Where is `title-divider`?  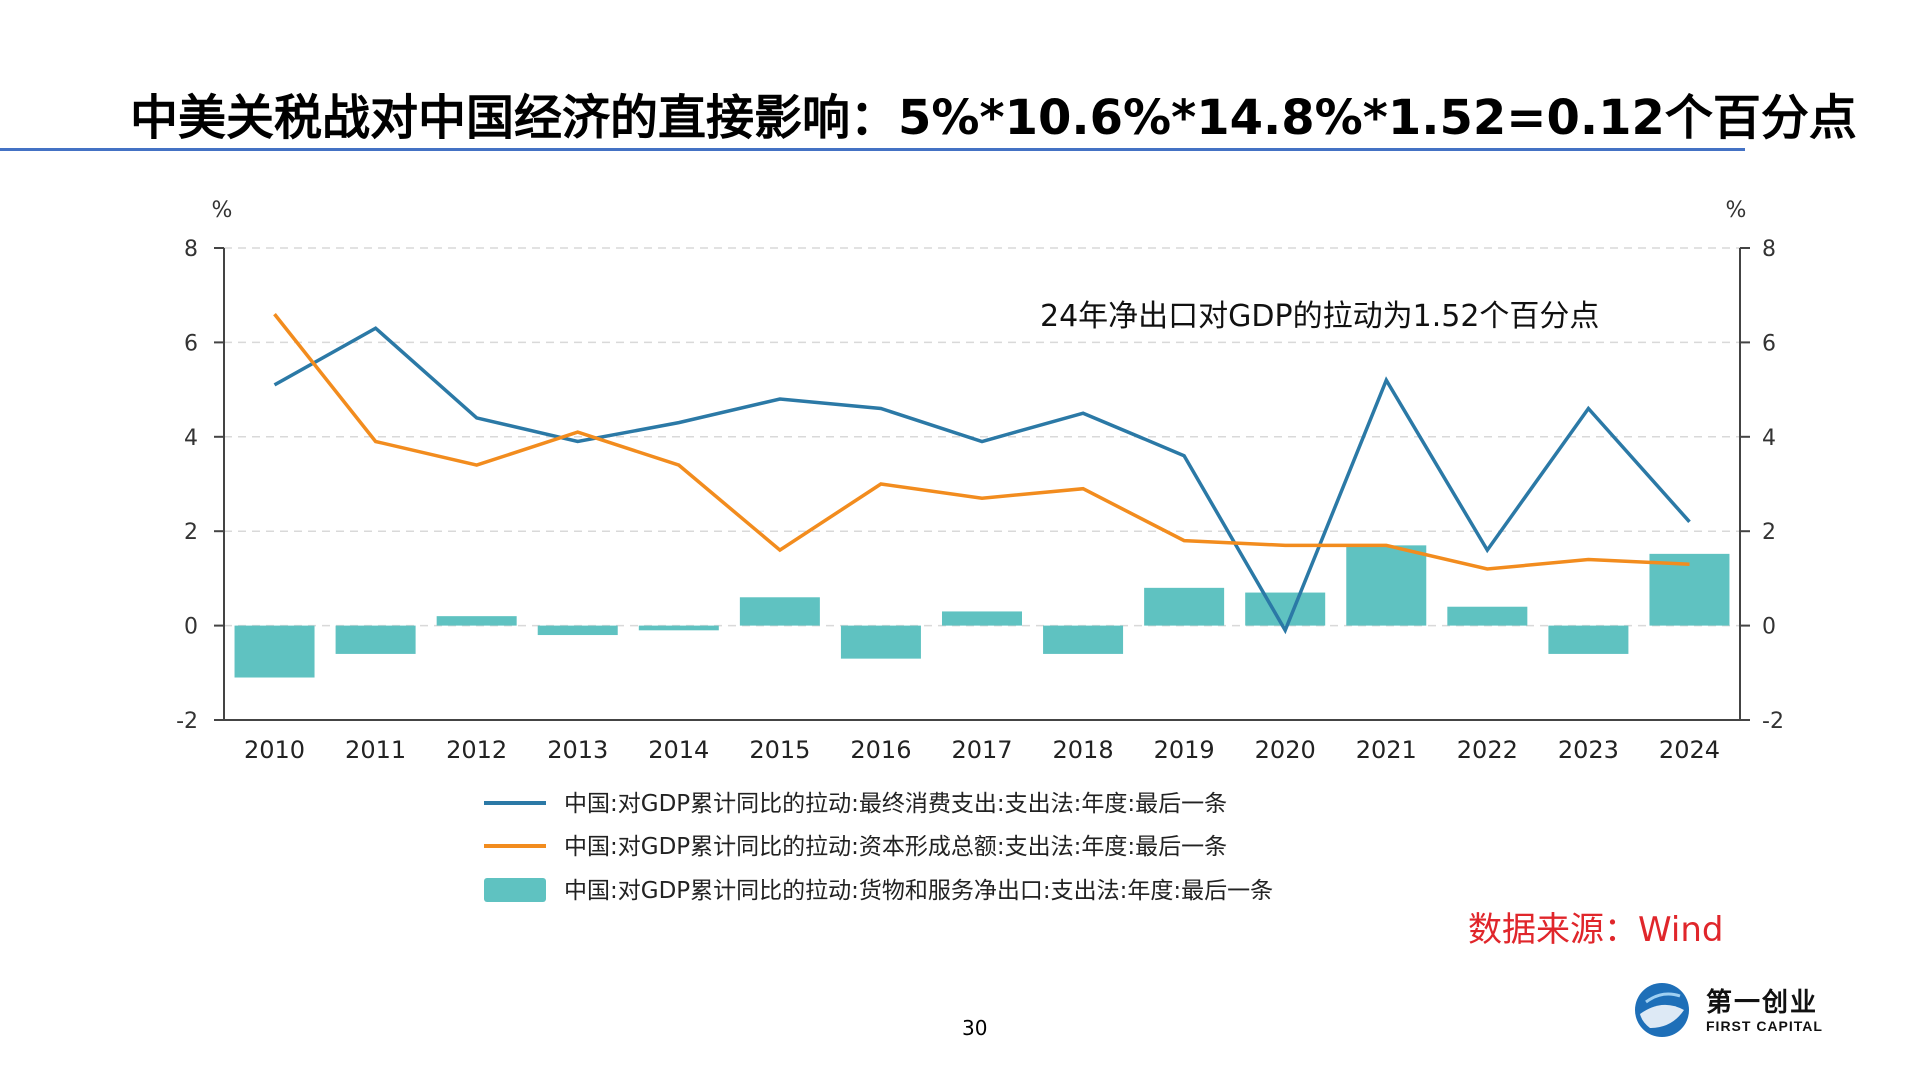 title-divider is located at coordinates (872, 149).